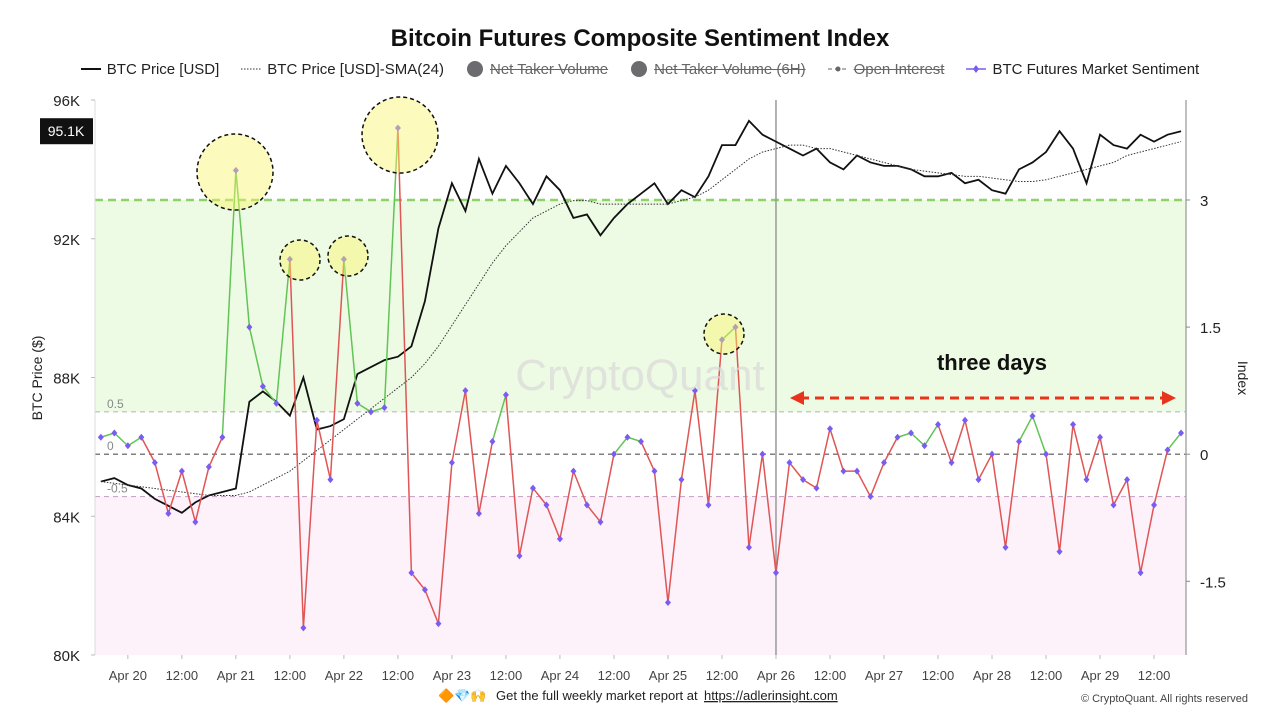 This screenshot has height=720, width=1280. What do you see at coordinates (1210, 328) in the screenshot?
I see `y2-tick-label: 1.5` at bounding box center [1210, 328].